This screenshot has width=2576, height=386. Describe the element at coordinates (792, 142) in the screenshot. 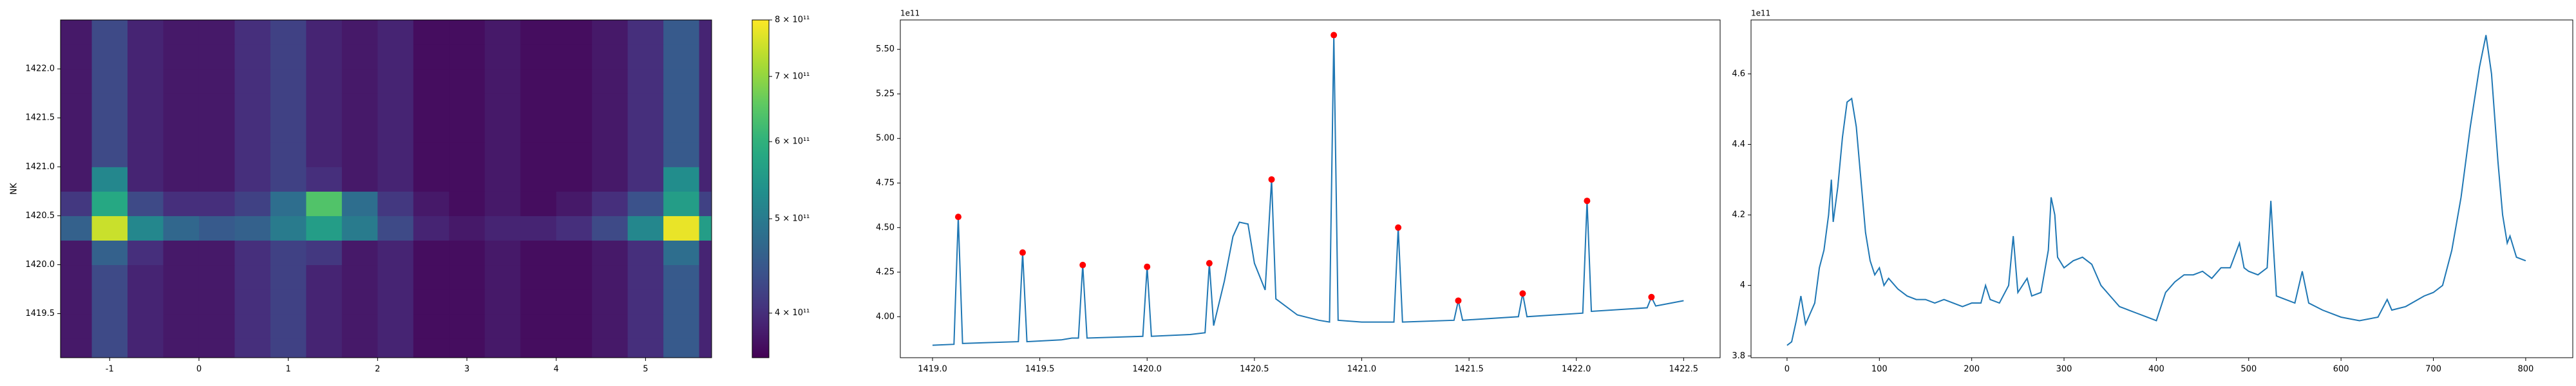

I see `colorbar-tick-label: 6 × 10¹¹` at that location.